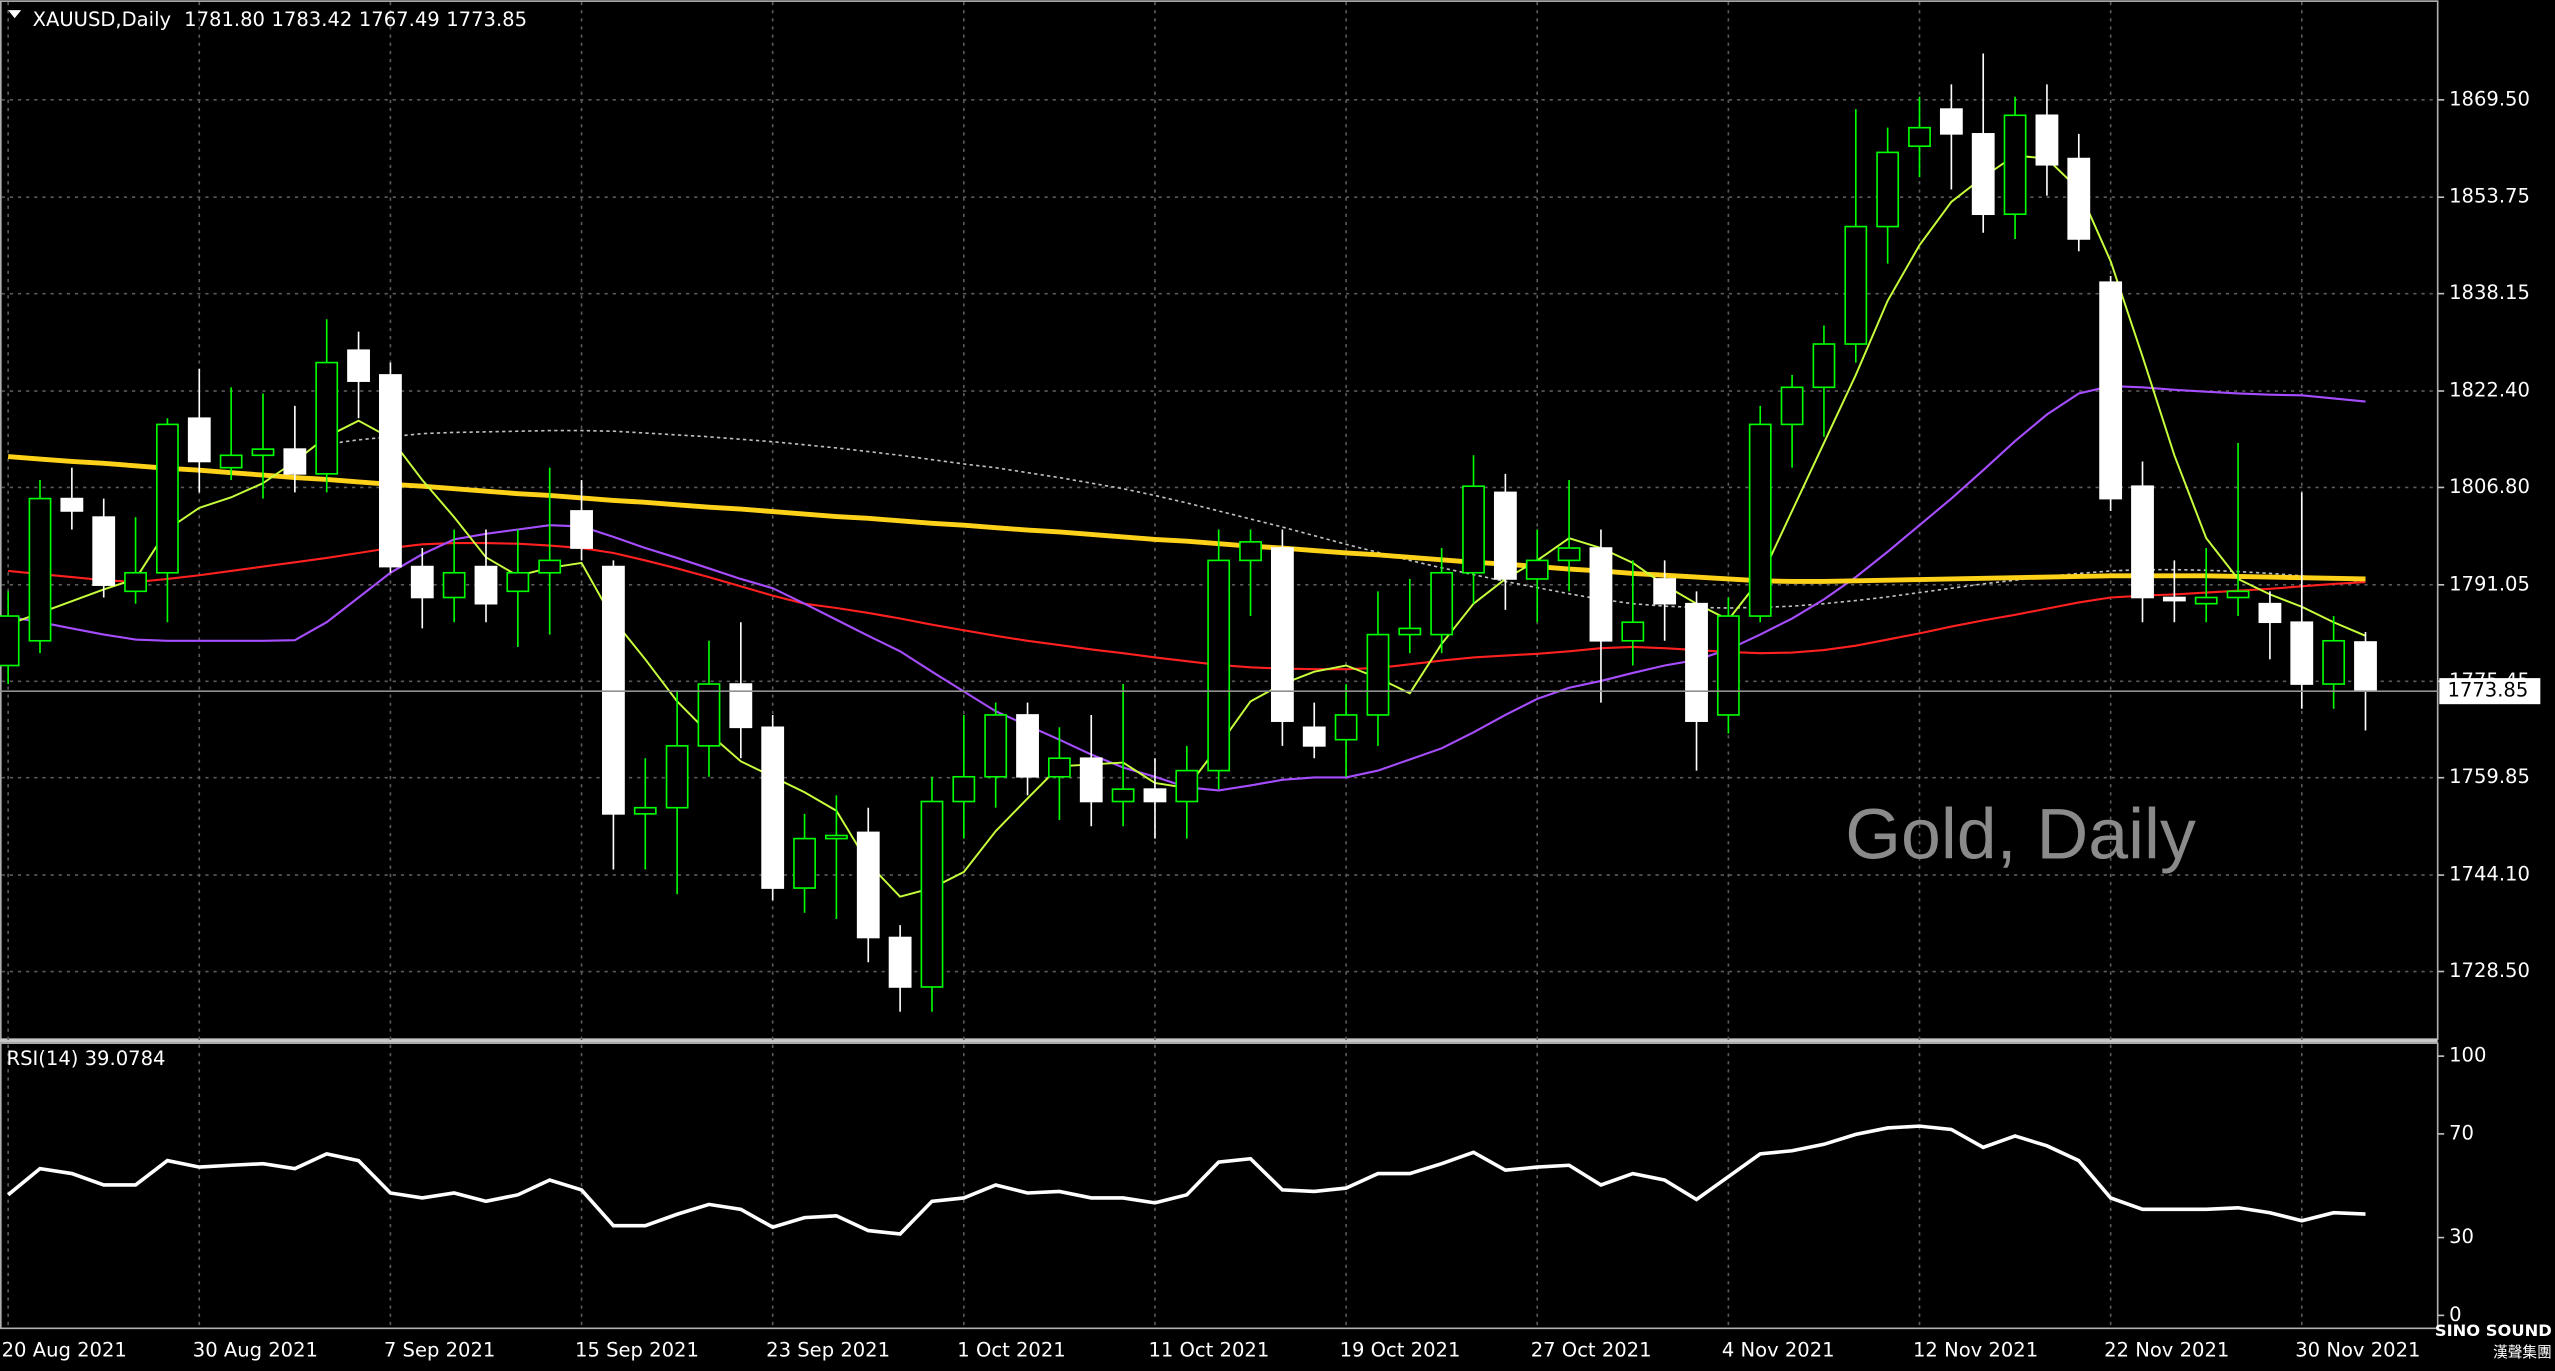 The height and width of the screenshot is (1371, 2555). What do you see at coordinates (1011, 1350) in the screenshot?
I see `x-tick-label: 1 Oct 2021` at bounding box center [1011, 1350].